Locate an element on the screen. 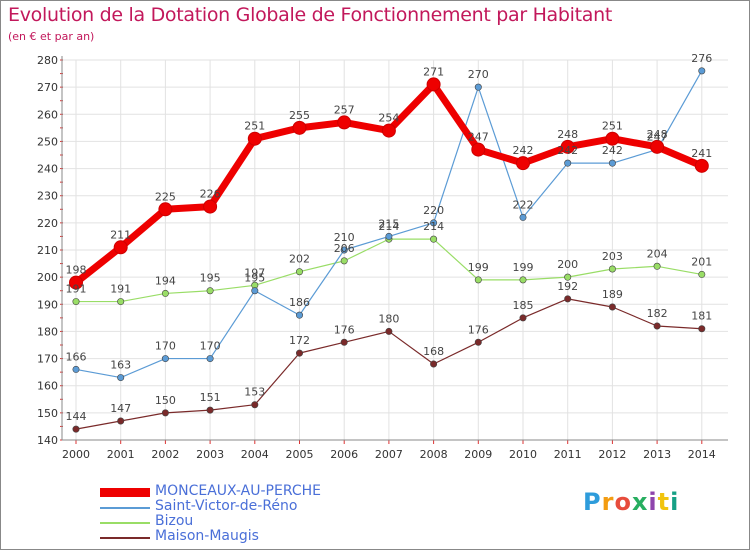 The width and height of the screenshot is (750, 550). data-label: 191 is located at coordinates (120, 289).